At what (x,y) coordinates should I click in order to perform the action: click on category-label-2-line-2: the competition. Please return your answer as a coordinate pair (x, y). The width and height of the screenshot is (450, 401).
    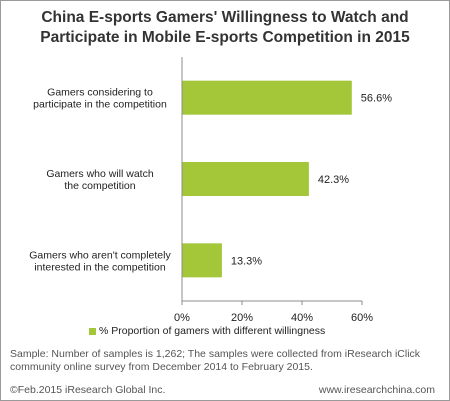
    Looking at the image, I should click on (99, 186).